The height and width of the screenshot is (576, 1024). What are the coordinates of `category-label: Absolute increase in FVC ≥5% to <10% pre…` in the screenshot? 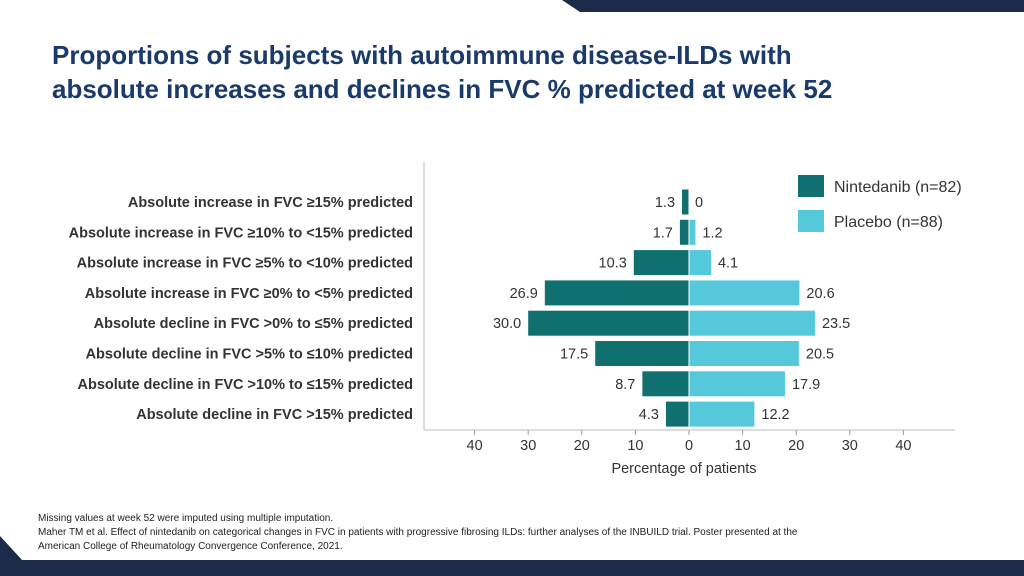 It's located at (245, 264).